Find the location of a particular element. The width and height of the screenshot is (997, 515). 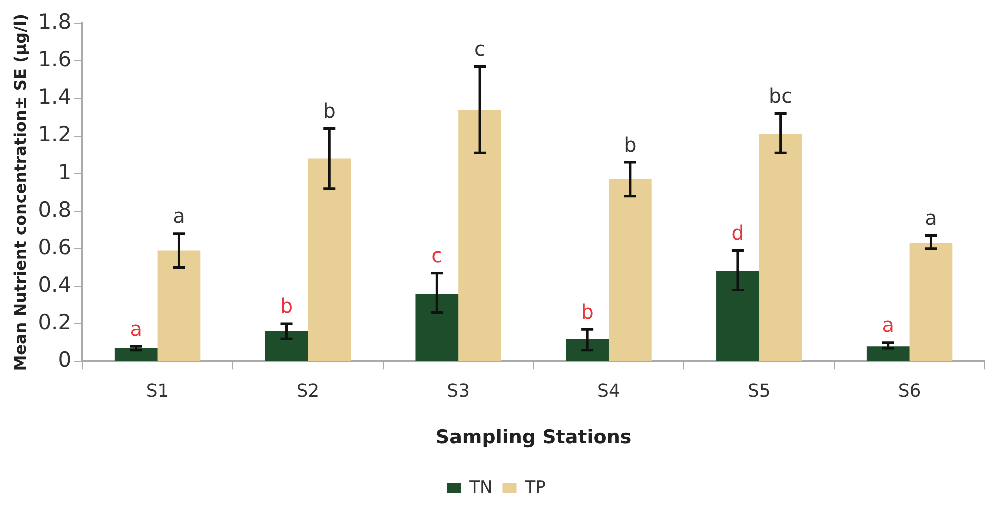

x-tick-label: S2 is located at coordinates (308, 391).